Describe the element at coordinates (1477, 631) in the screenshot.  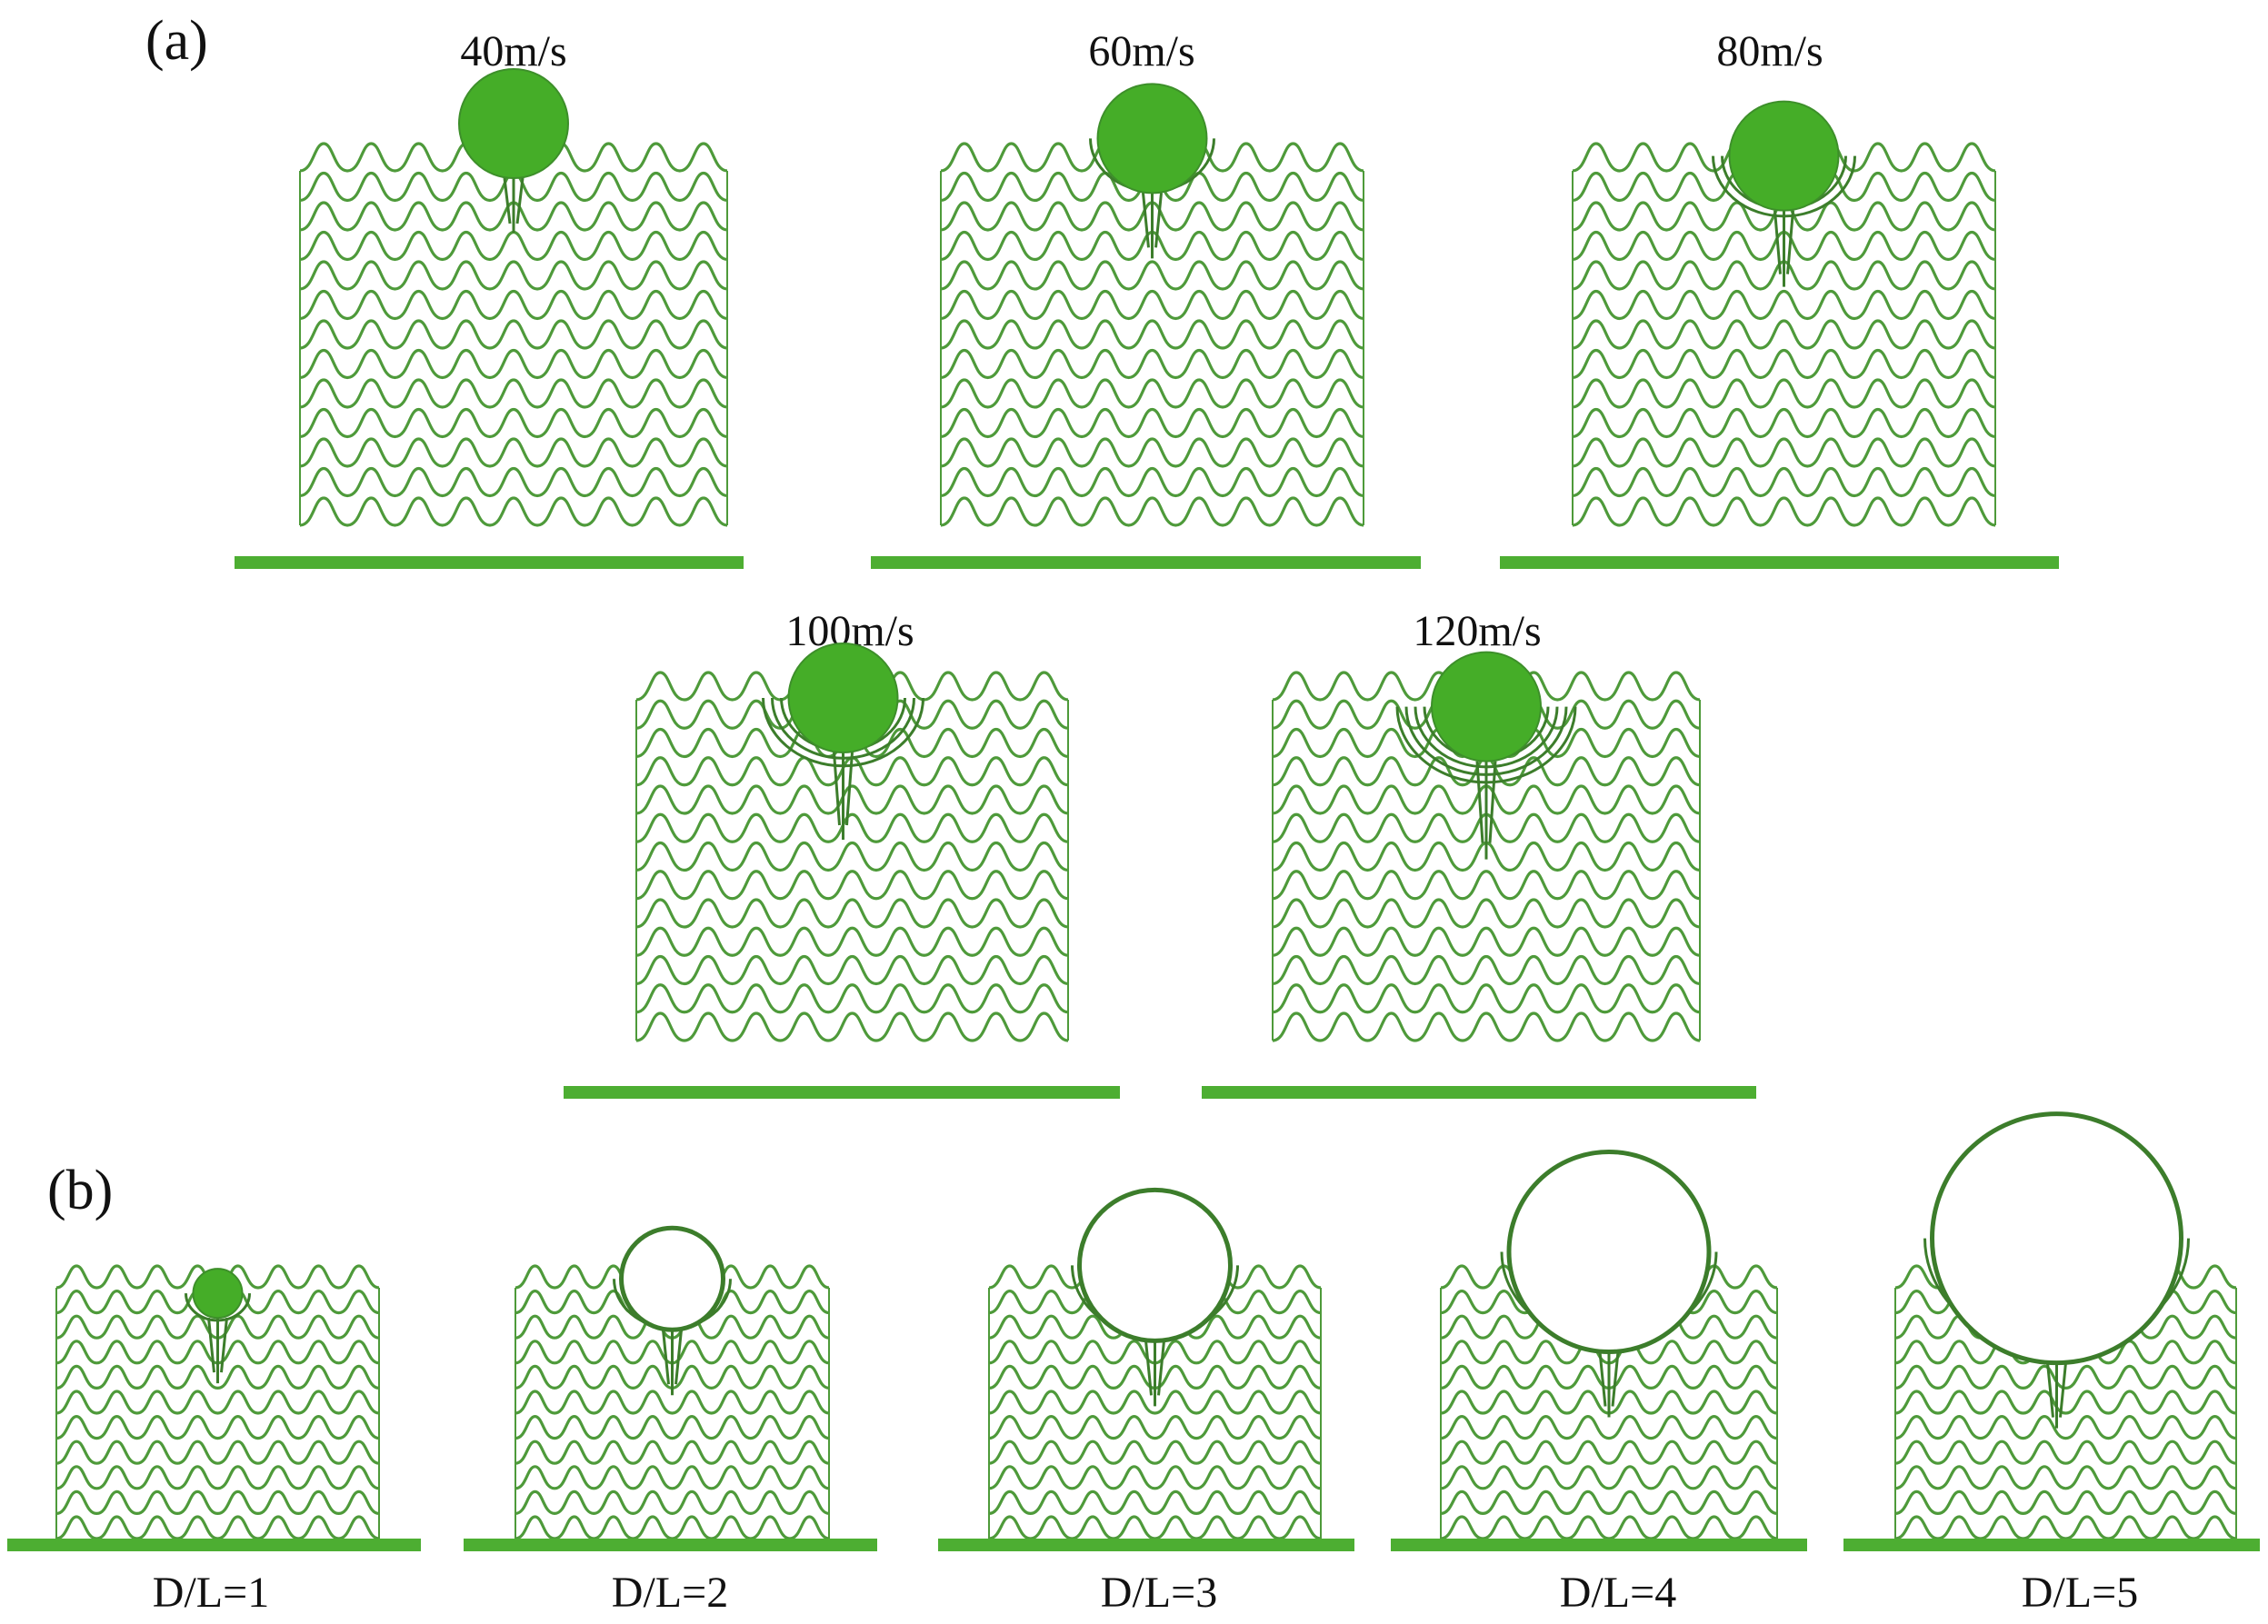
I see `caption-120ms: 120m/s` at that location.